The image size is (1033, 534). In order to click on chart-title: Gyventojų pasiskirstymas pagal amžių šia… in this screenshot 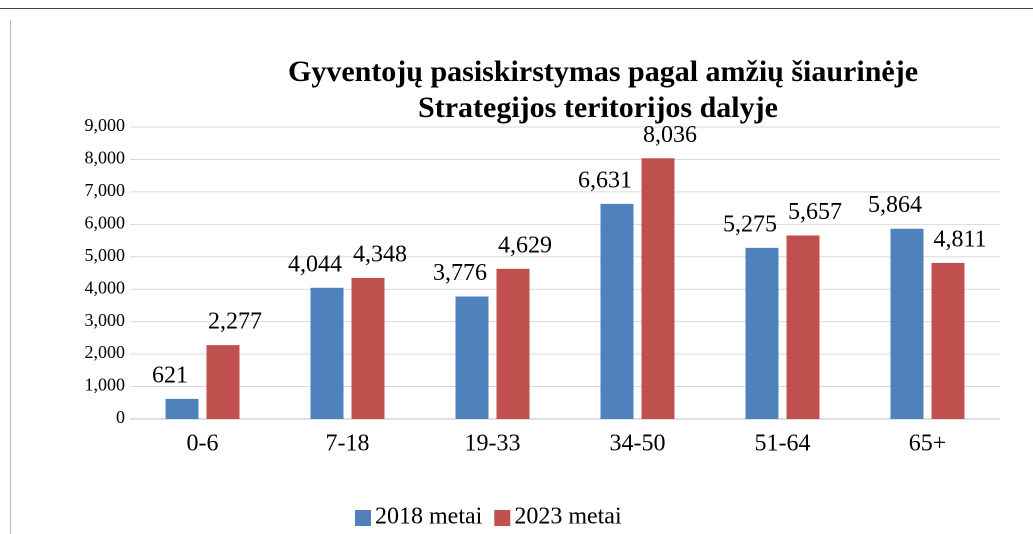, I will do `click(603, 71)`.